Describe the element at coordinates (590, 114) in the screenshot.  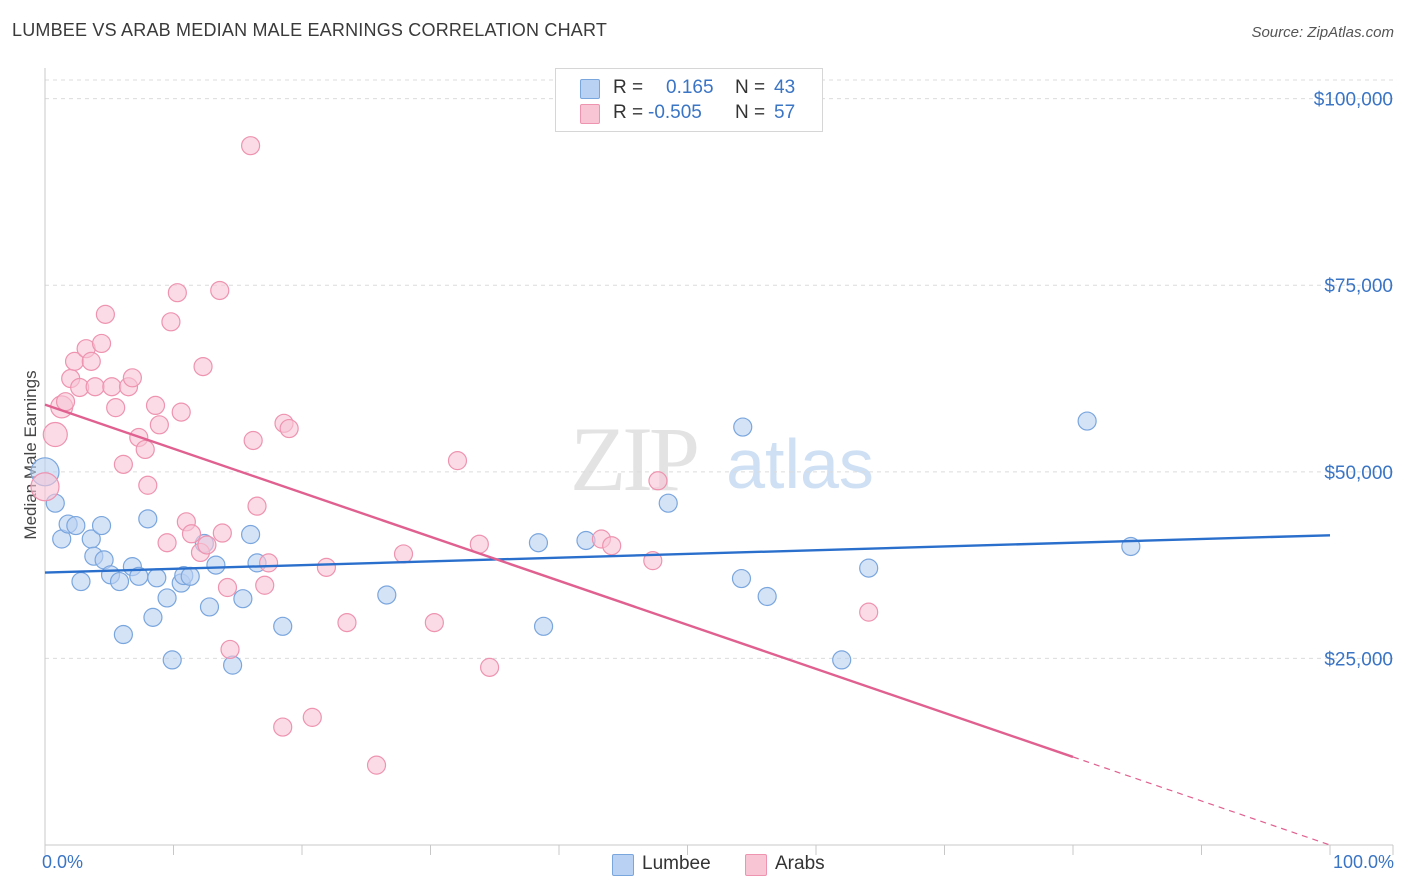
I see `legend-swatch-arabs` at that location.